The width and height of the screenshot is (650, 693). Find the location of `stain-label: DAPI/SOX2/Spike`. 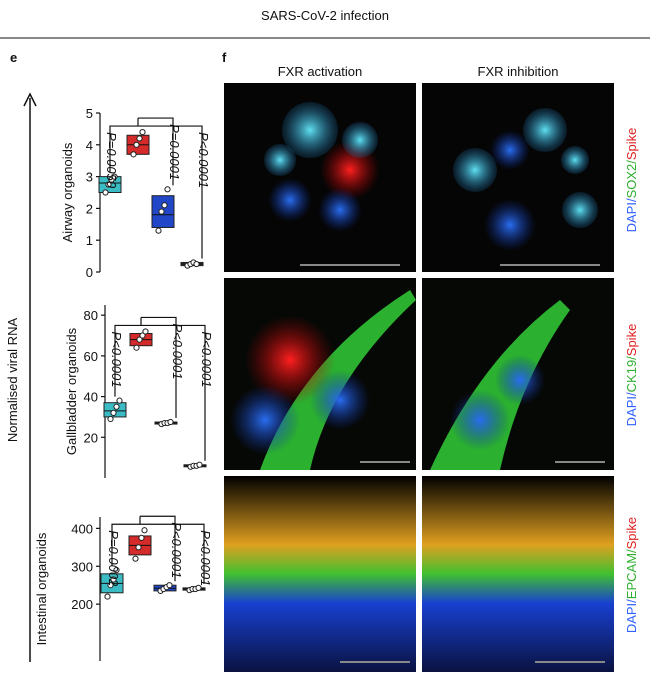

stain-label: DAPI/SOX2/Spike is located at coordinates (631, 180).